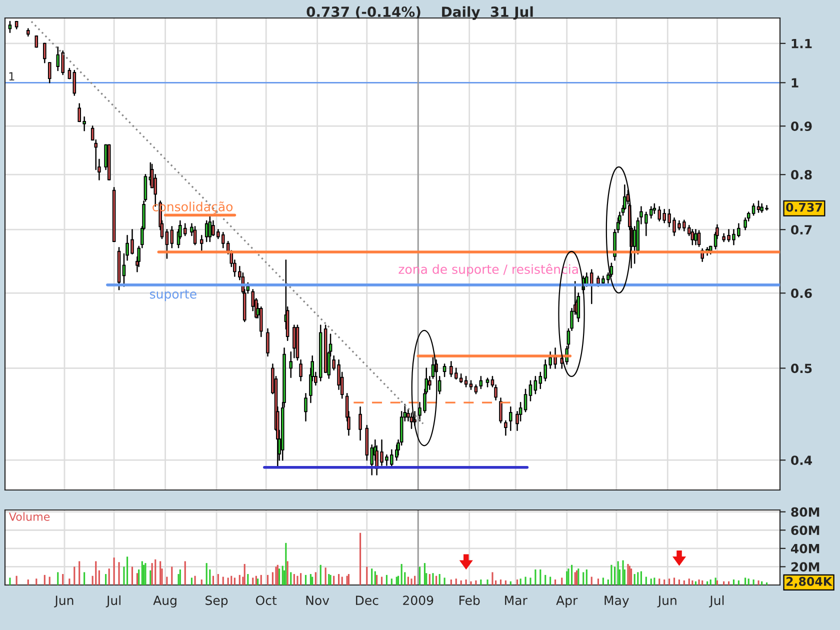 The height and width of the screenshot is (630, 840). I want to click on y-tick-label: 1, so click(795, 83).